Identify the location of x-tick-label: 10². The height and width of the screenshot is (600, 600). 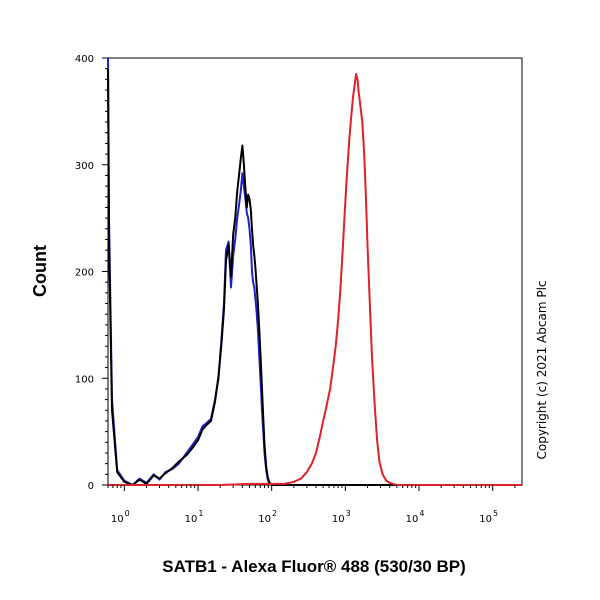
(267, 517).